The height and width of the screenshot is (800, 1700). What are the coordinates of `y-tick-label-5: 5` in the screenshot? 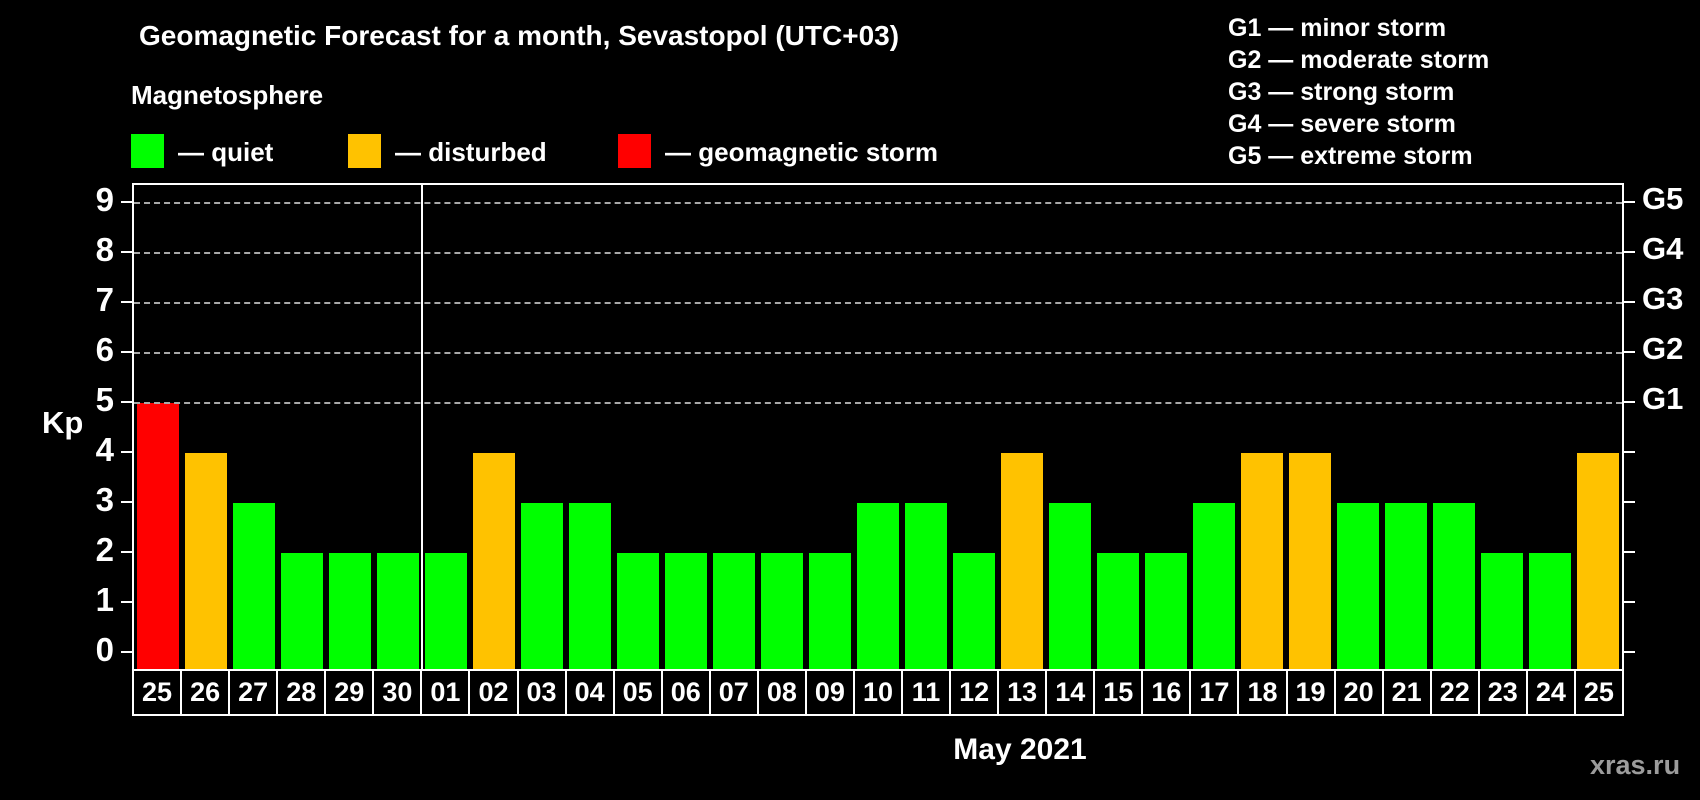 It's located at (104, 399).